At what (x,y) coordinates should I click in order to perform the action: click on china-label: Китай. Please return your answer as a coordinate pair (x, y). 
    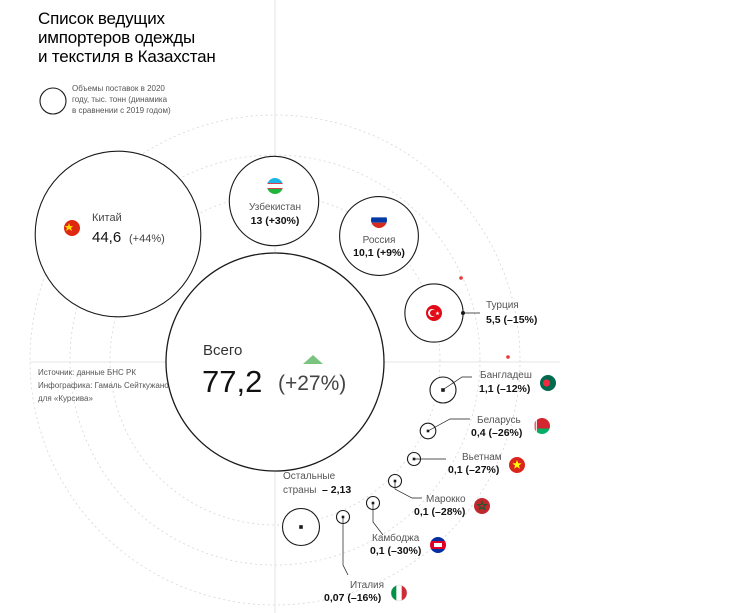
    Looking at the image, I should click on (107, 218).